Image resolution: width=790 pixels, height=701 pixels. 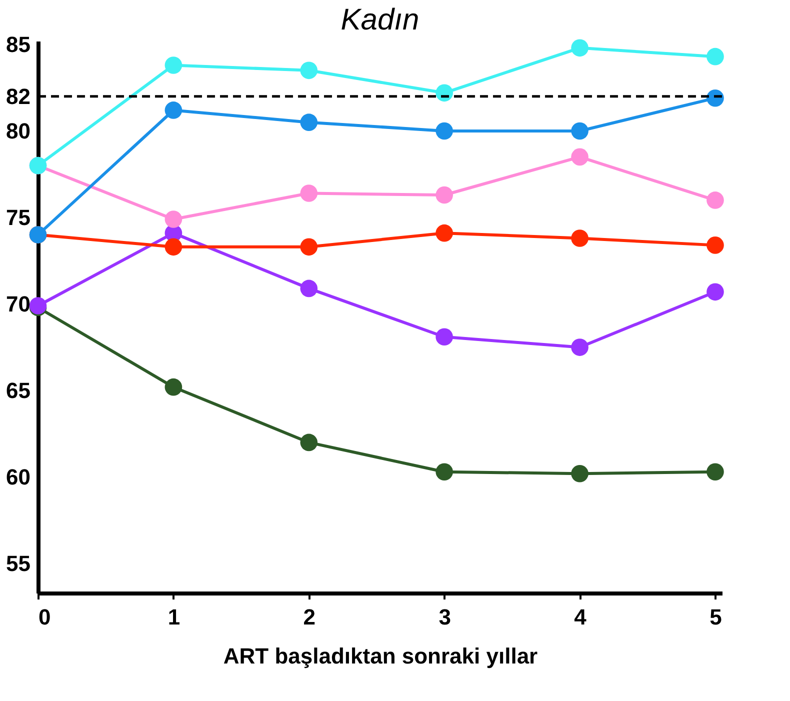 I want to click on chart-title: Kadın, so click(x=380, y=19).